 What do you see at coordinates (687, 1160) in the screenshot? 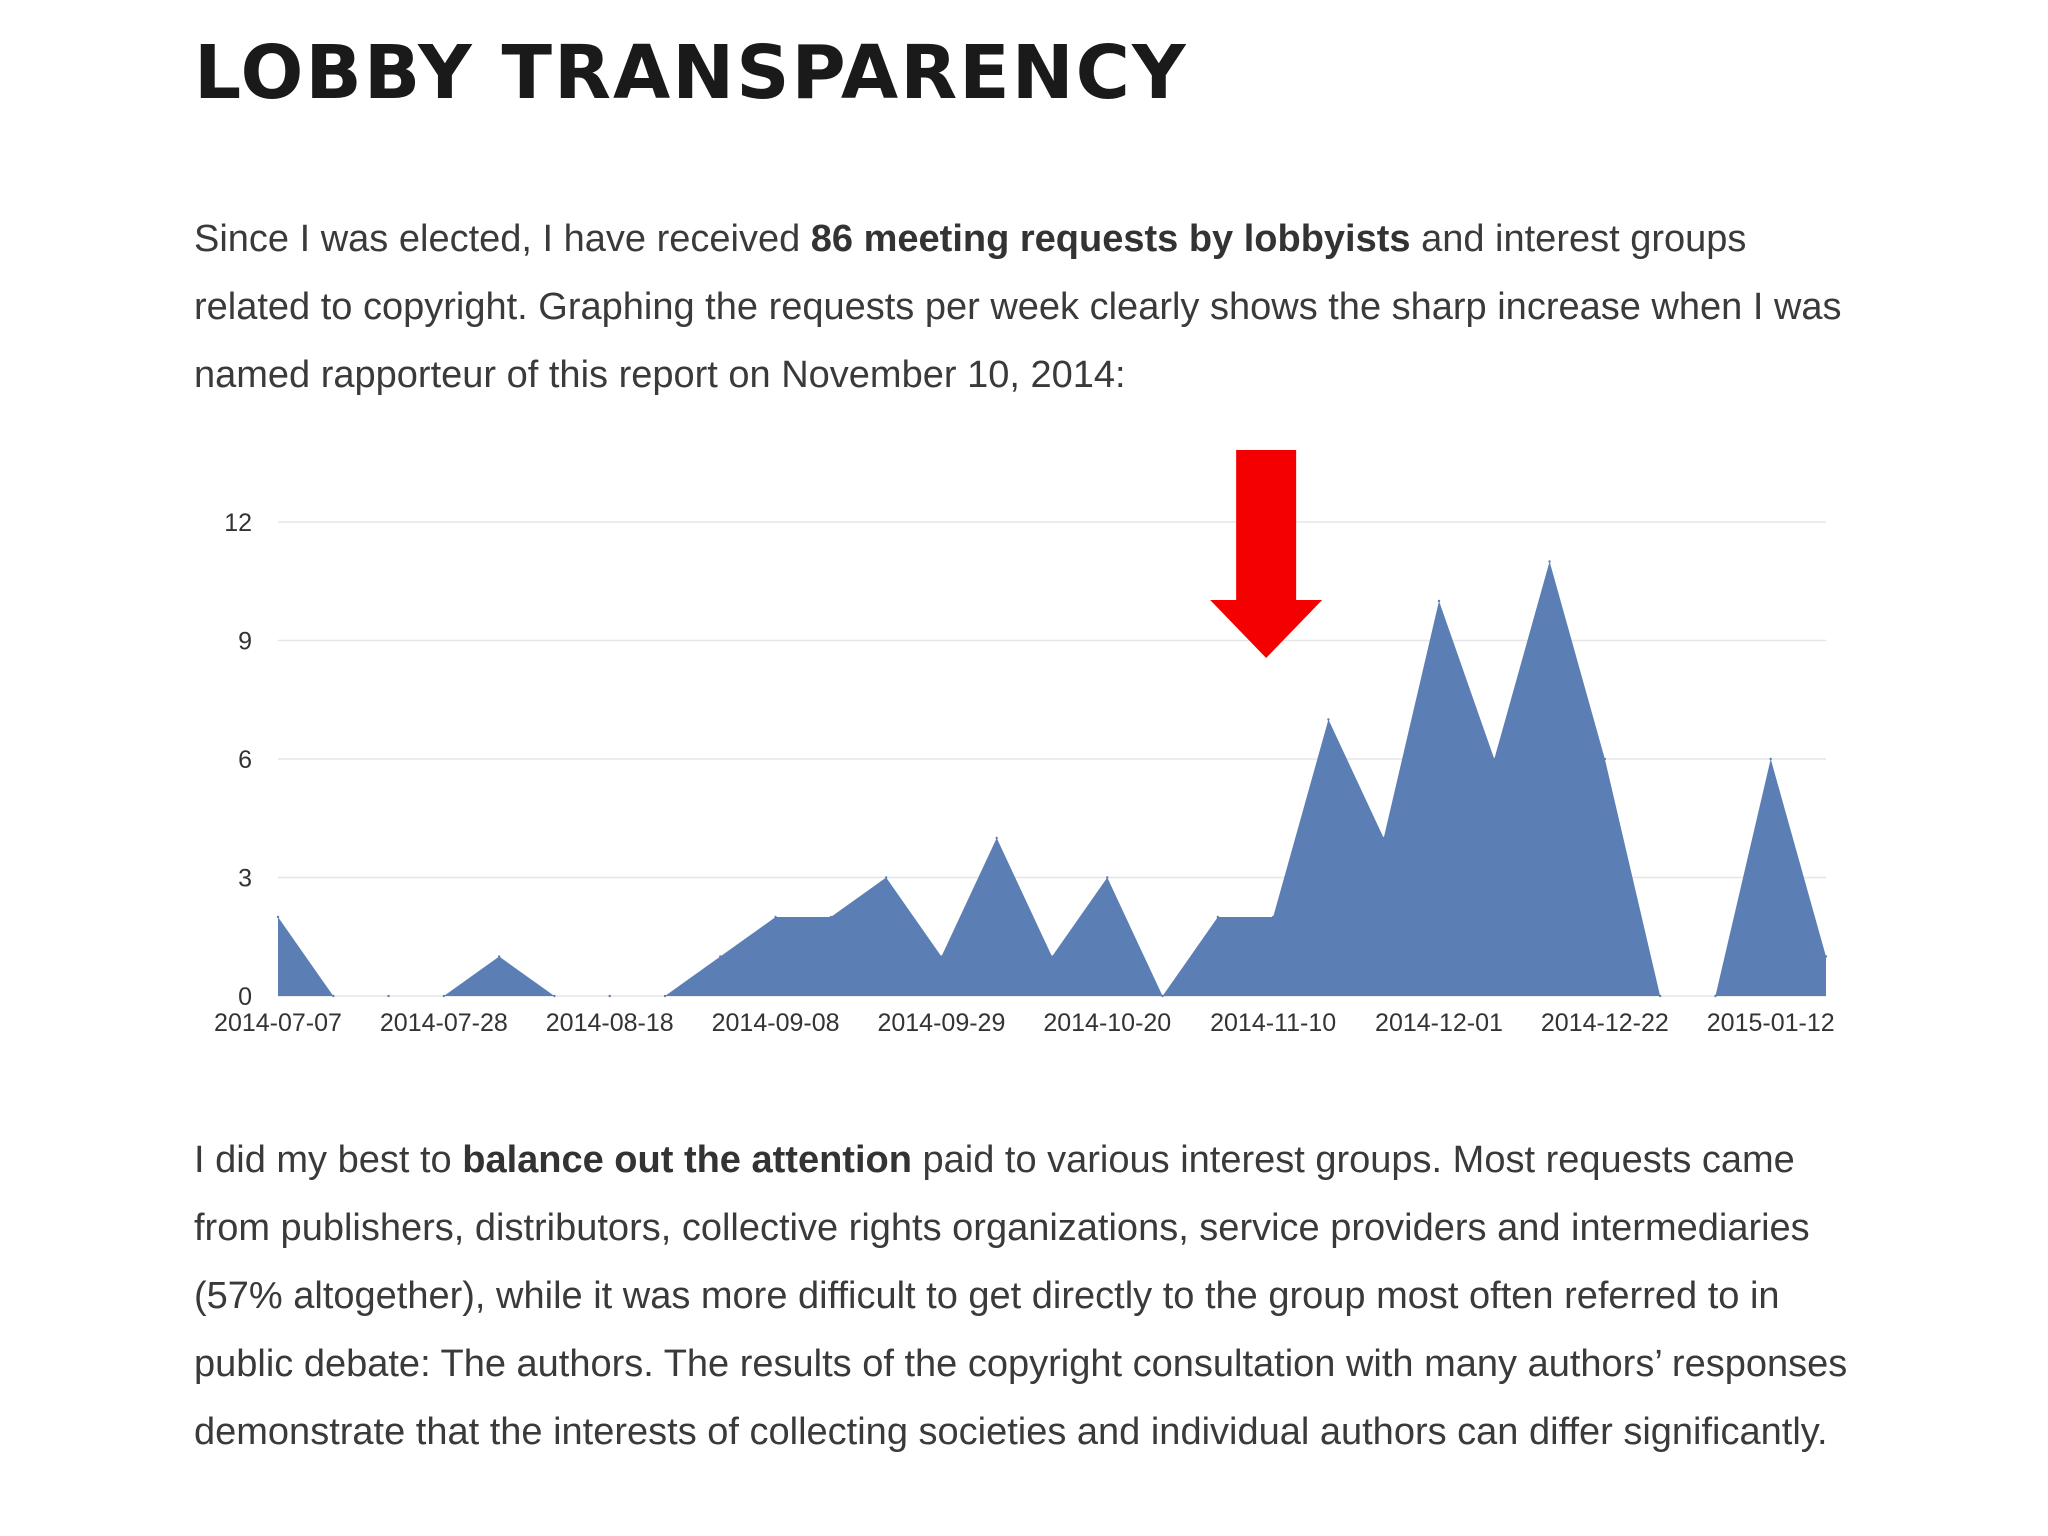
I see `outro-highlight: balance out the attention` at bounding box center [687, 1160].